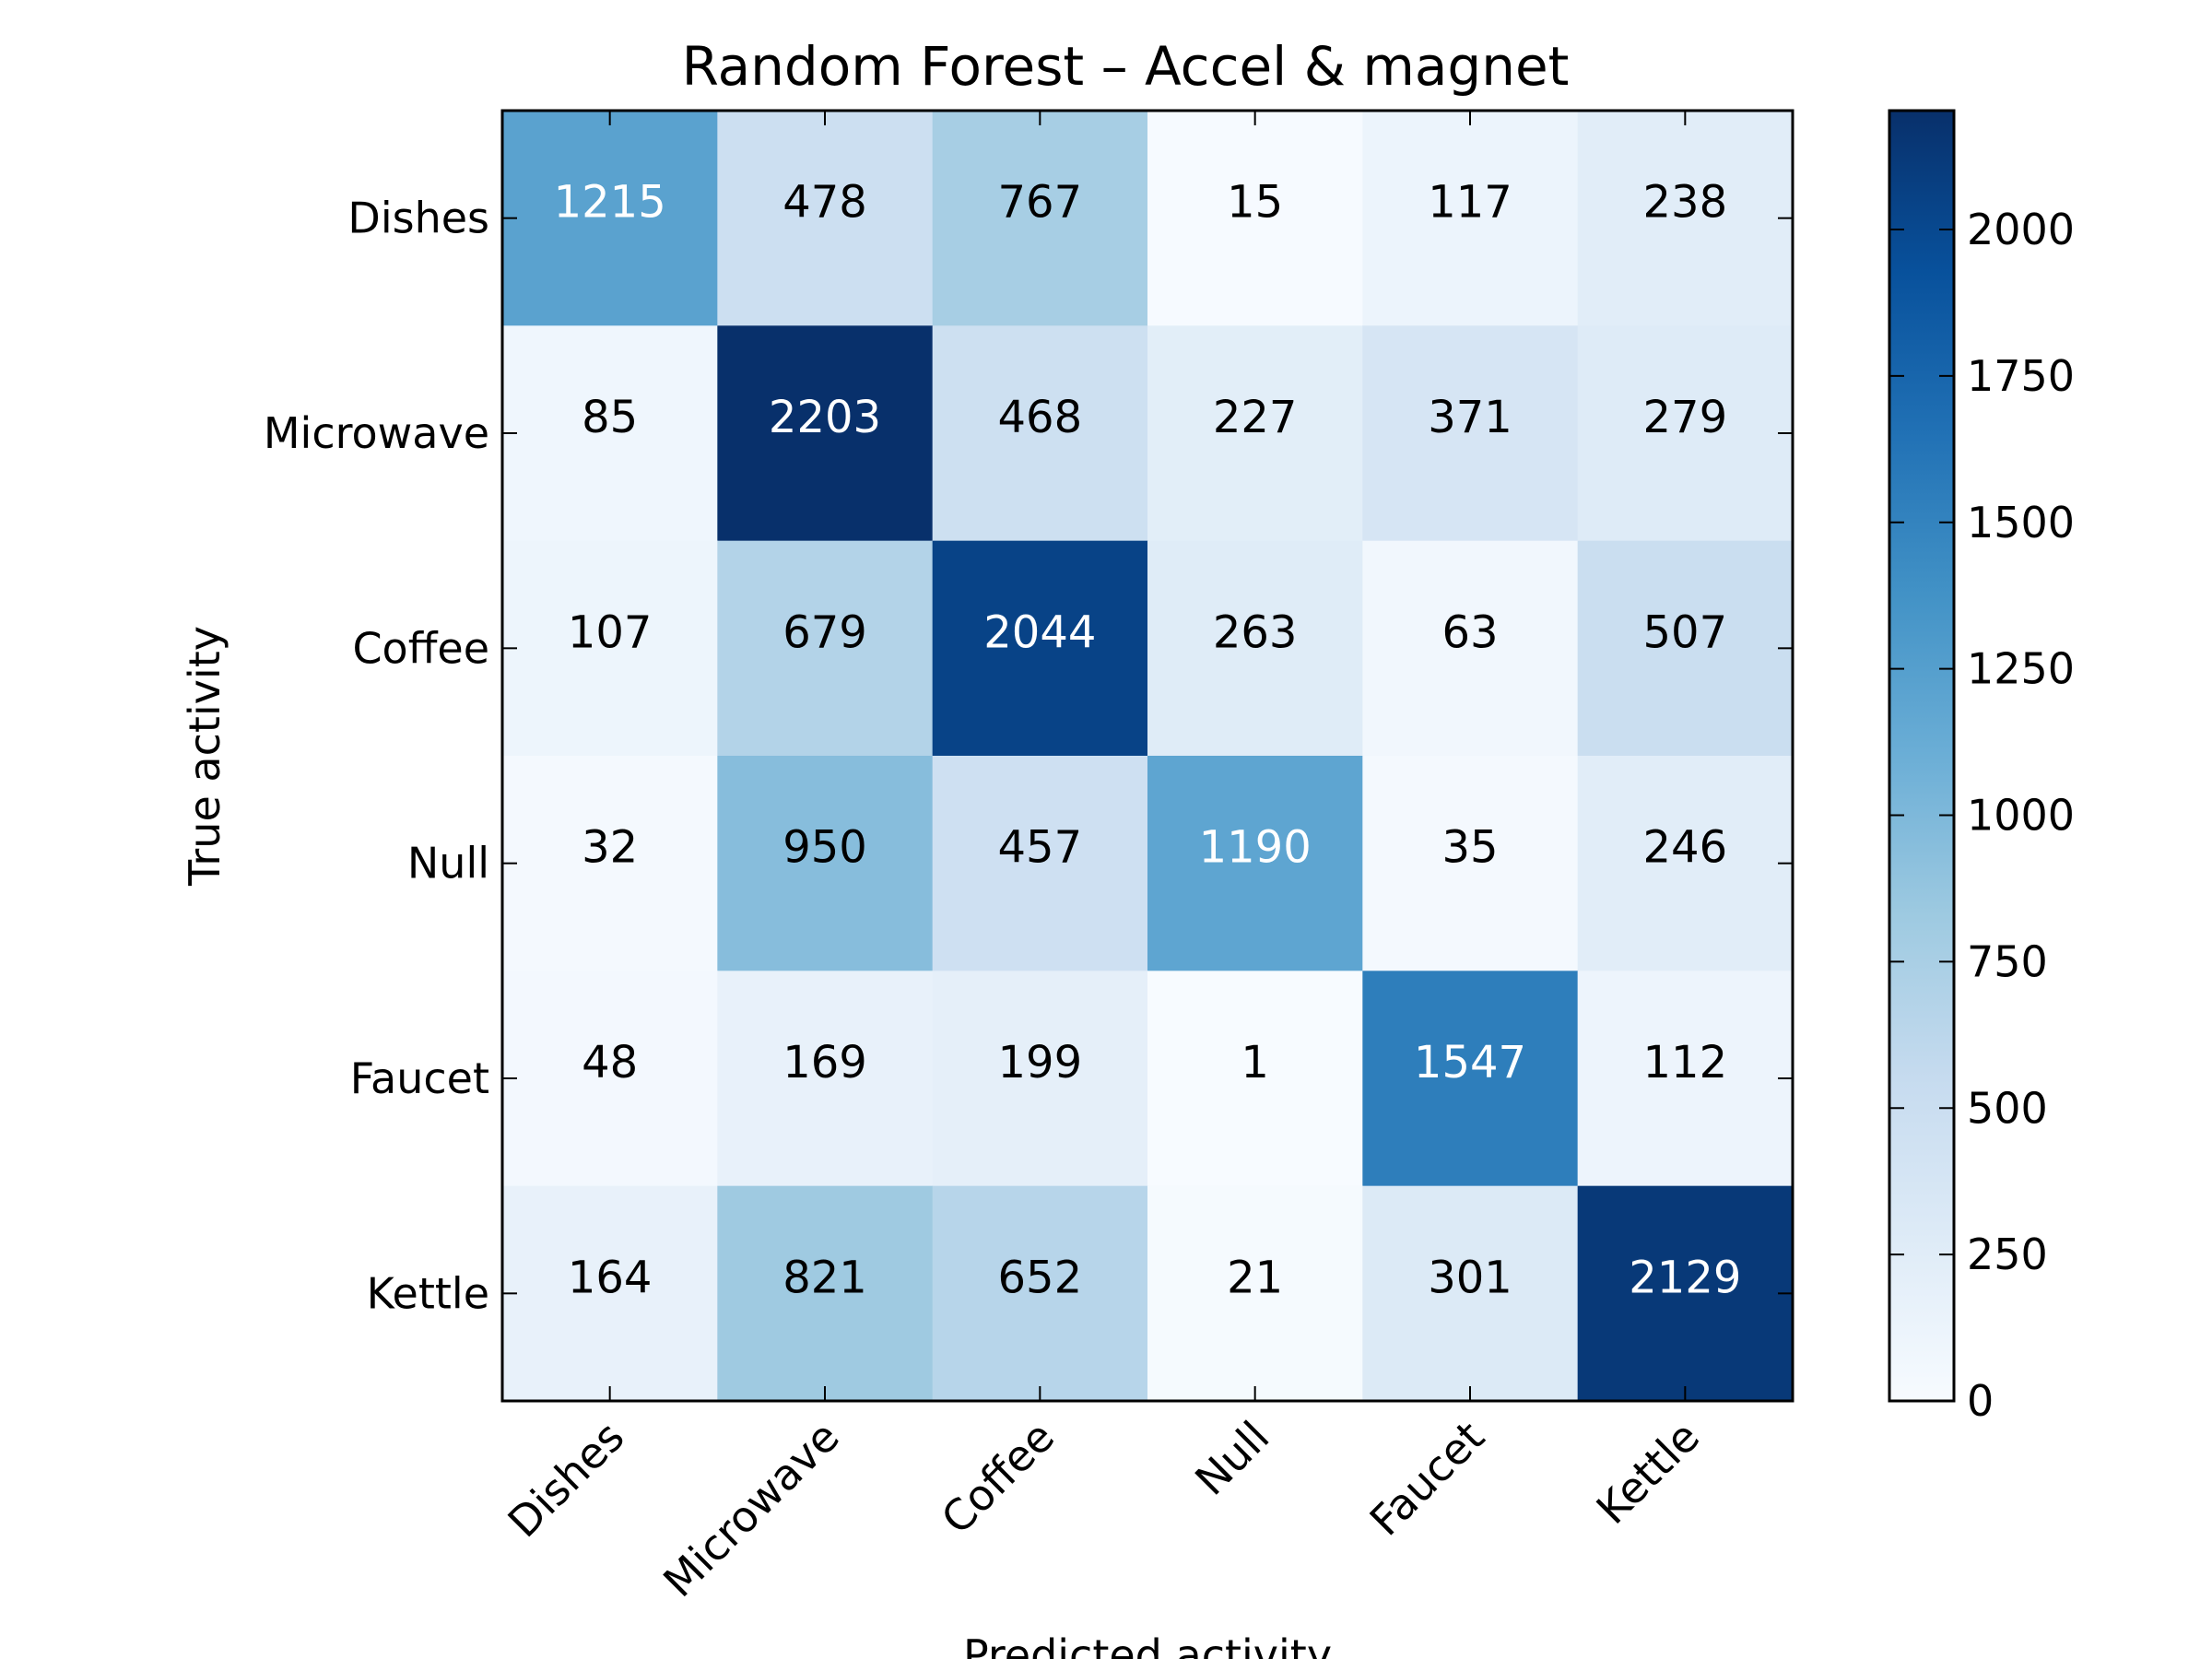 This screenshot has height=1659, width=2212. What do you see at coordinates (610, 848) in the screenshot?
I see `cell-value-label: 32` at bounding box center [610, 848].